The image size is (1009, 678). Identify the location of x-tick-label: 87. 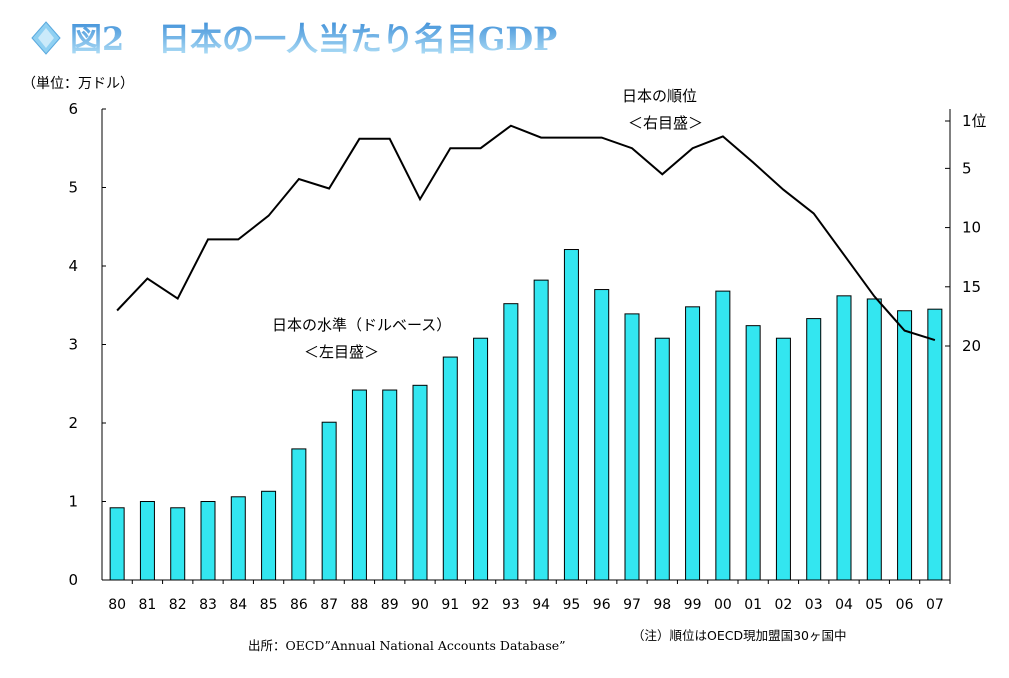
(329, 605).